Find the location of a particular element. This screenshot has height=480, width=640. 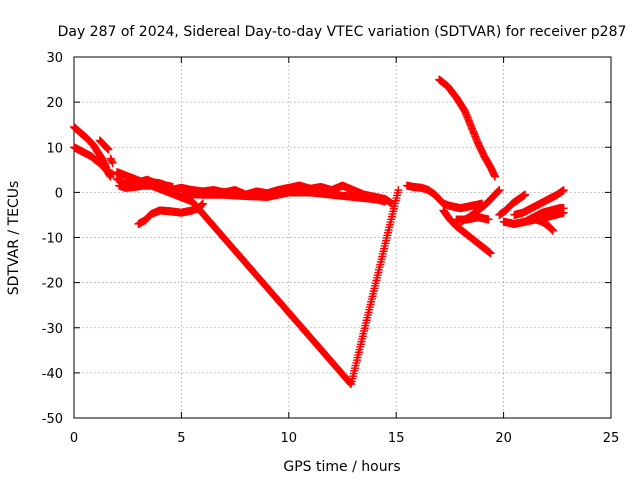

y-tick-labels: 30 20 10 0 -10 -20 -30 -40 -50 is located at coordinates (52, 239).